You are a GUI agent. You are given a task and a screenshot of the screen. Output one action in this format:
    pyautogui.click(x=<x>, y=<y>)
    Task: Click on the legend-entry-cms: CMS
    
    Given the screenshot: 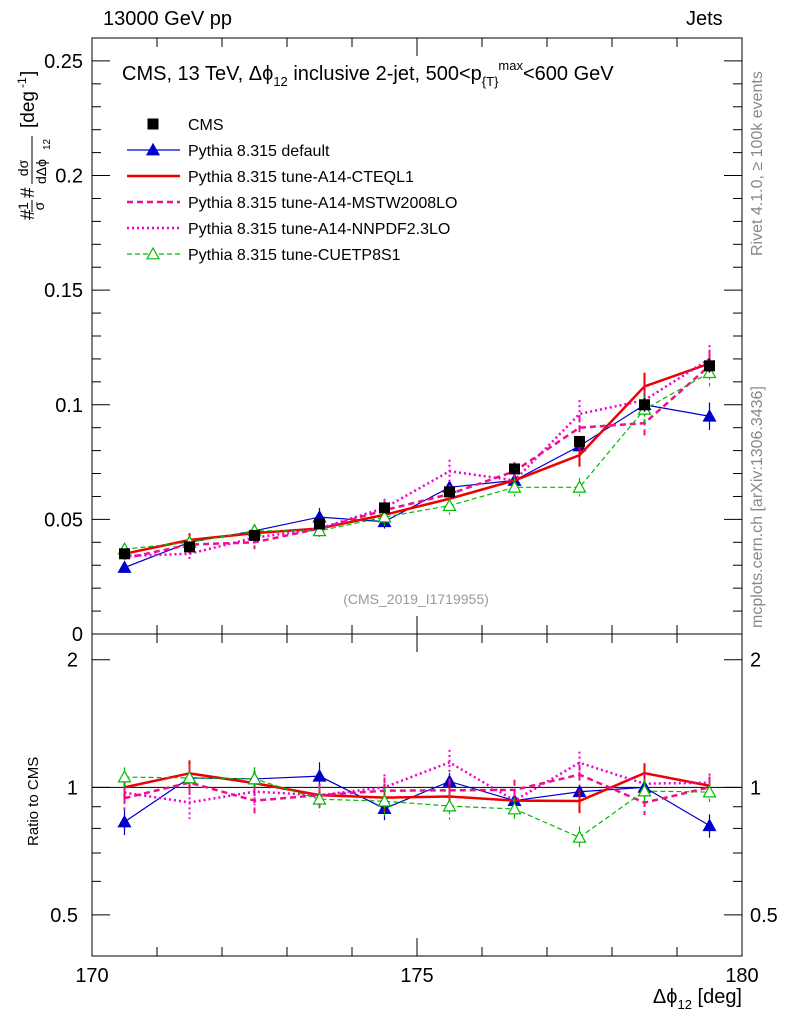 What is the action you would take?
    pyautogui.click(x=185, y=125)
    